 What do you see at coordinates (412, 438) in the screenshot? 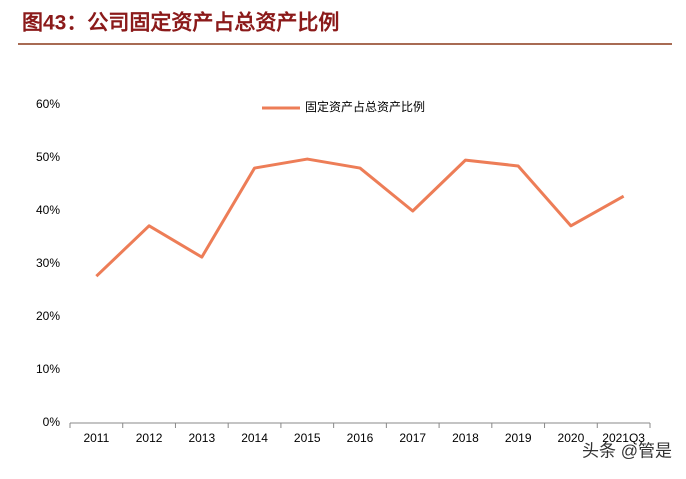
I see `x-tick-label: 2017` at bounding box center [412, 438].